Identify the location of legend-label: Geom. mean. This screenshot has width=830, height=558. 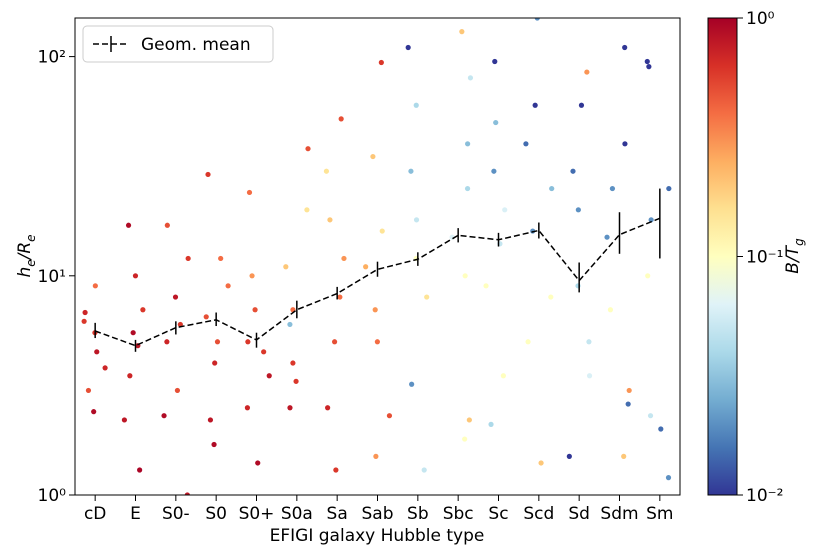
(196, 45).